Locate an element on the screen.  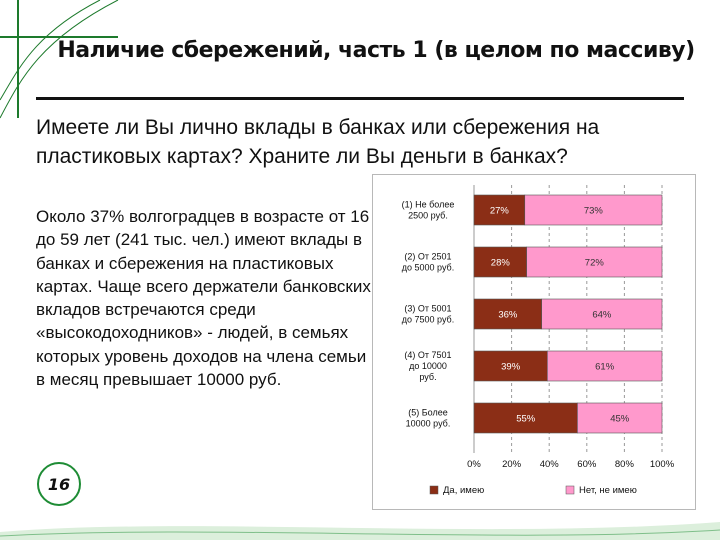
category-label: (3) От 5001 is located at coordinates (427, 309).